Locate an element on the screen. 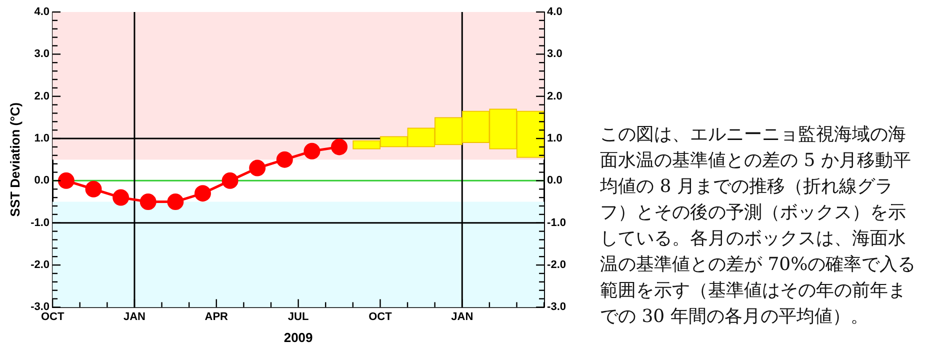  y2-tick-label: 4.0 is located at coordinates (554, 12).